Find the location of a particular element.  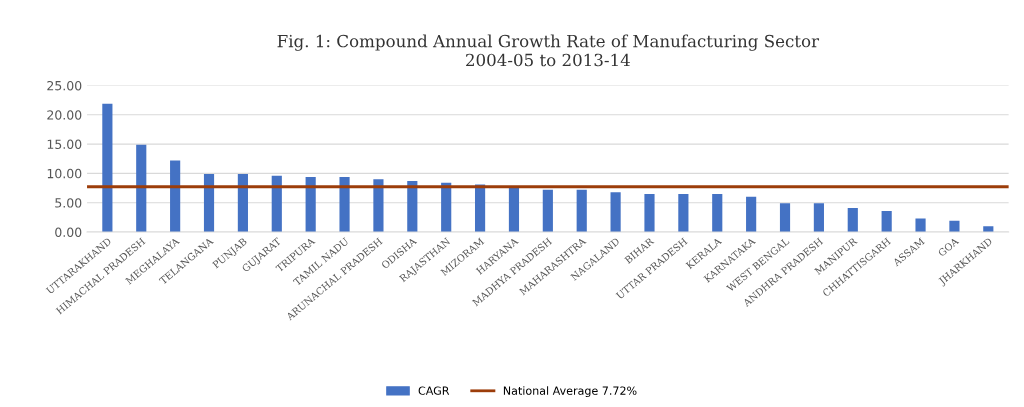

y-tick-label: 10.00 is located at coordinates (64, 173).